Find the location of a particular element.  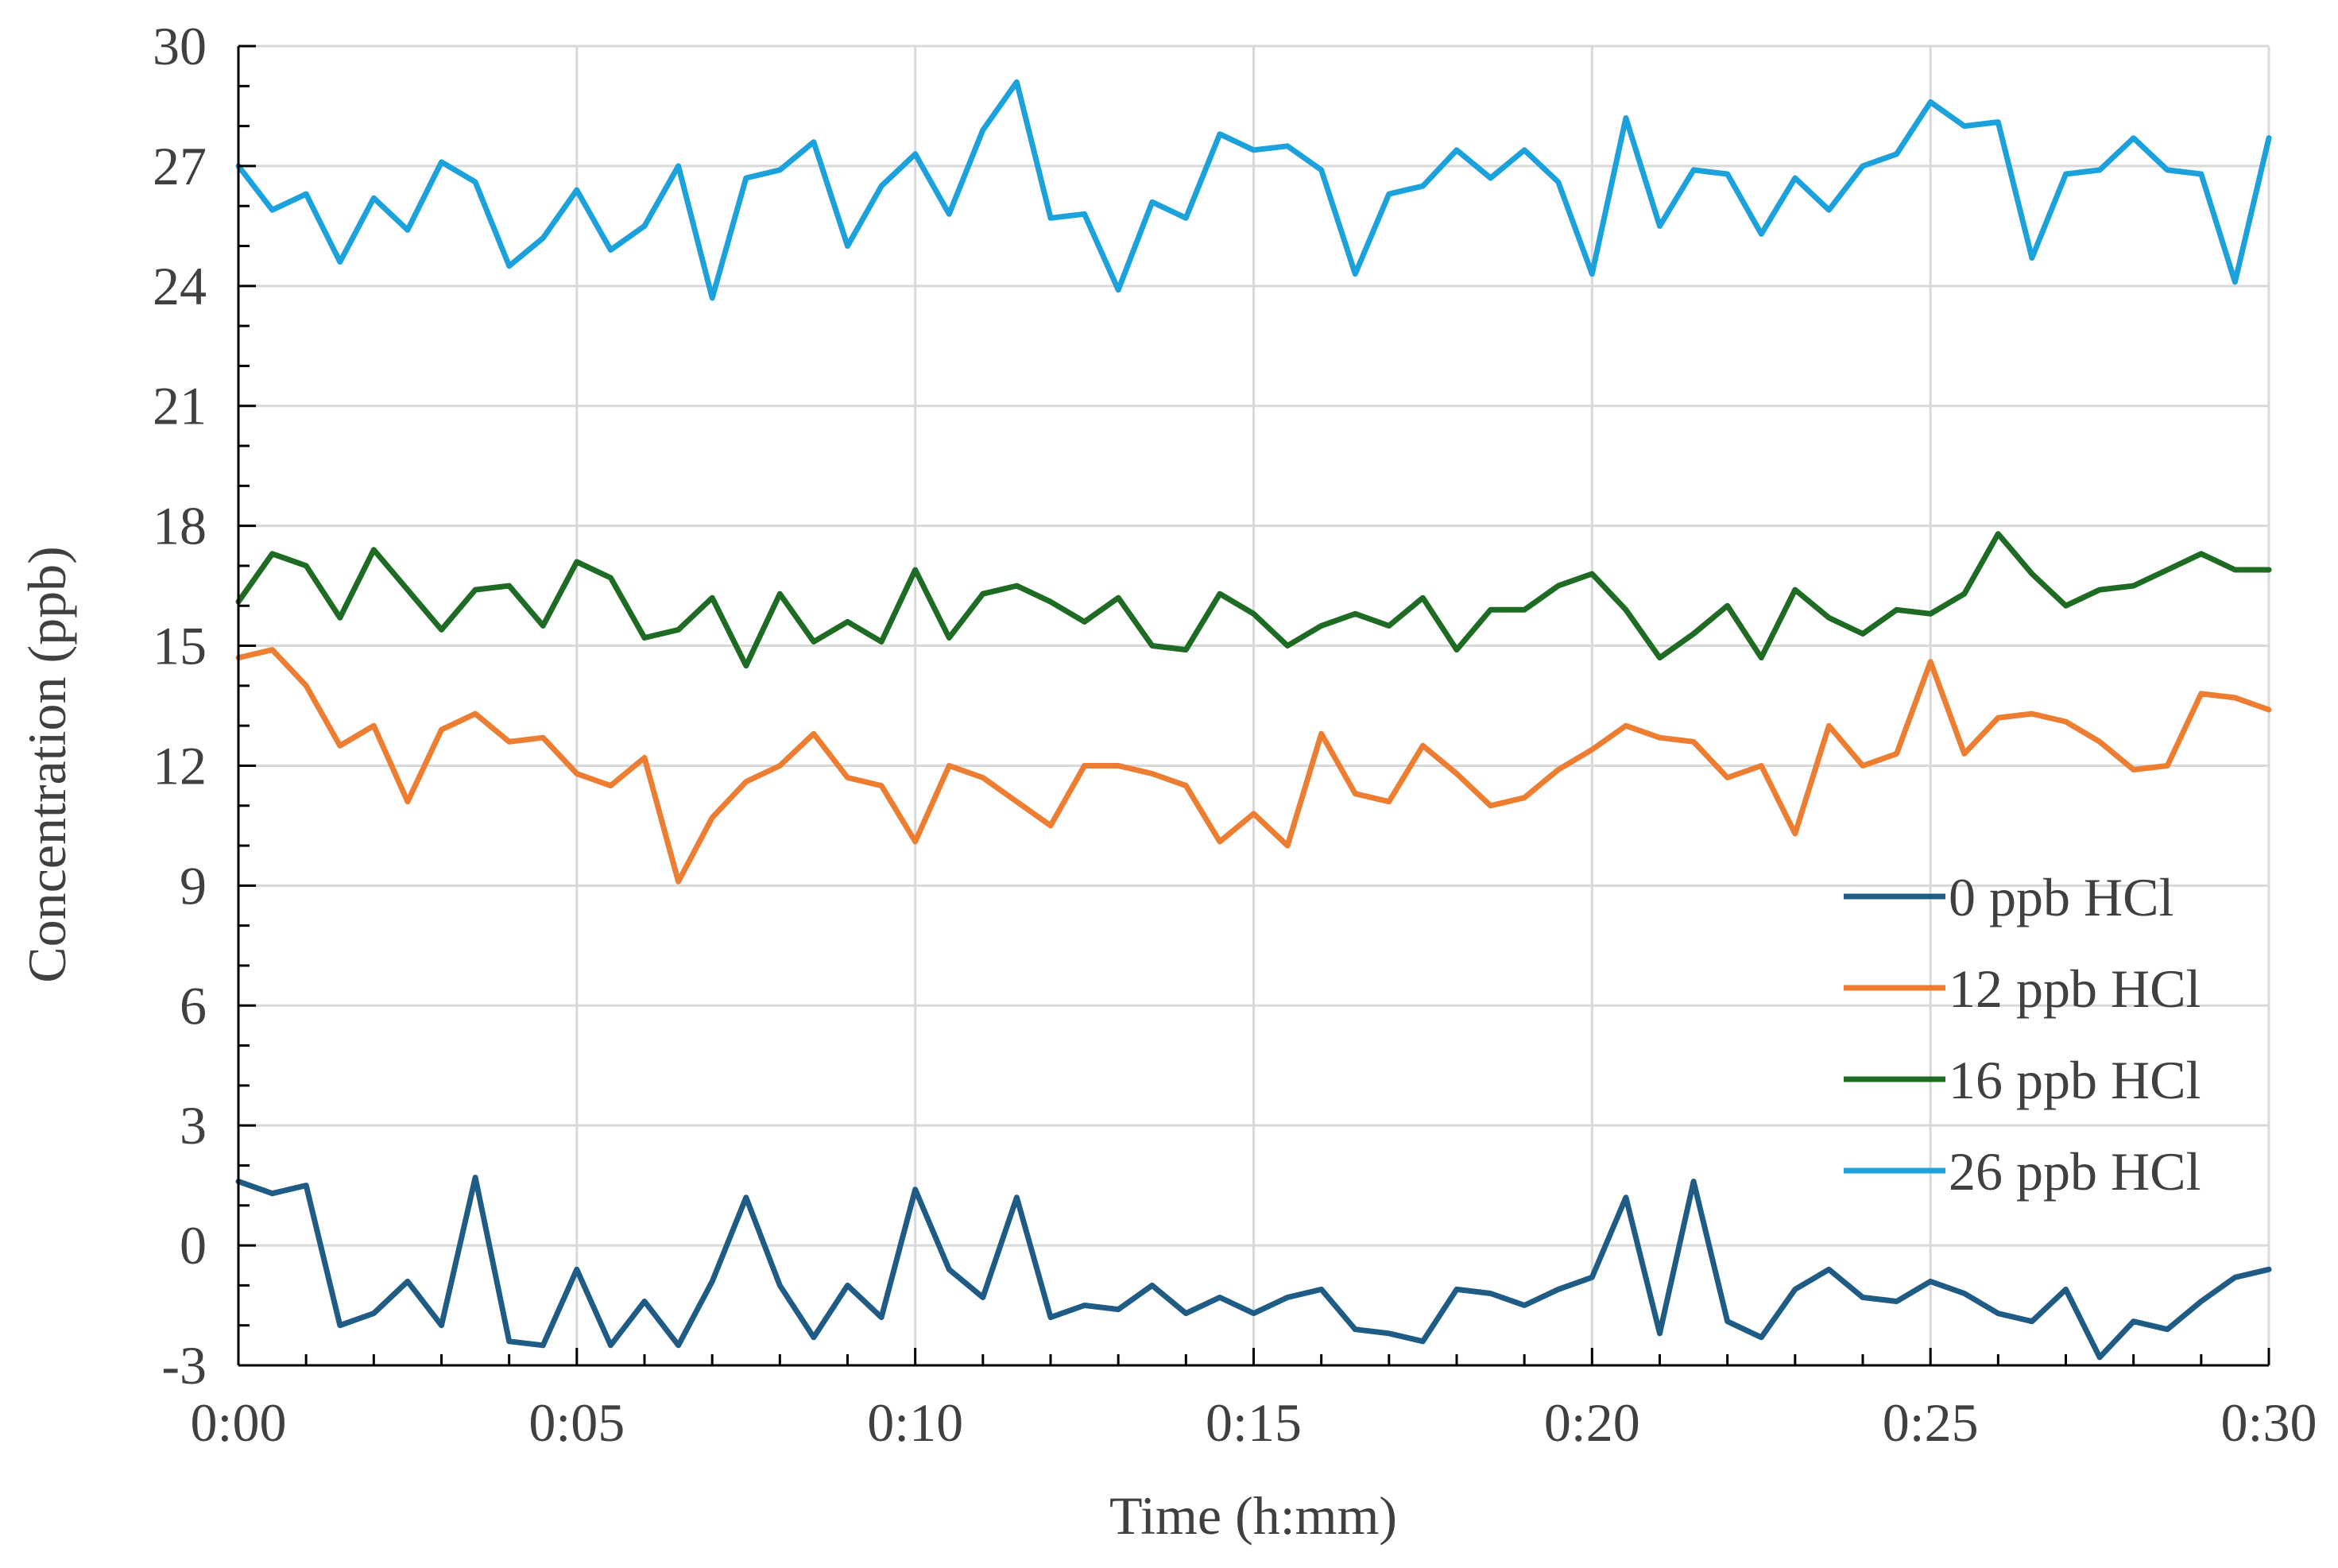

legend-label: 26 ppb HCl is located at coordinates (2075, 1171).